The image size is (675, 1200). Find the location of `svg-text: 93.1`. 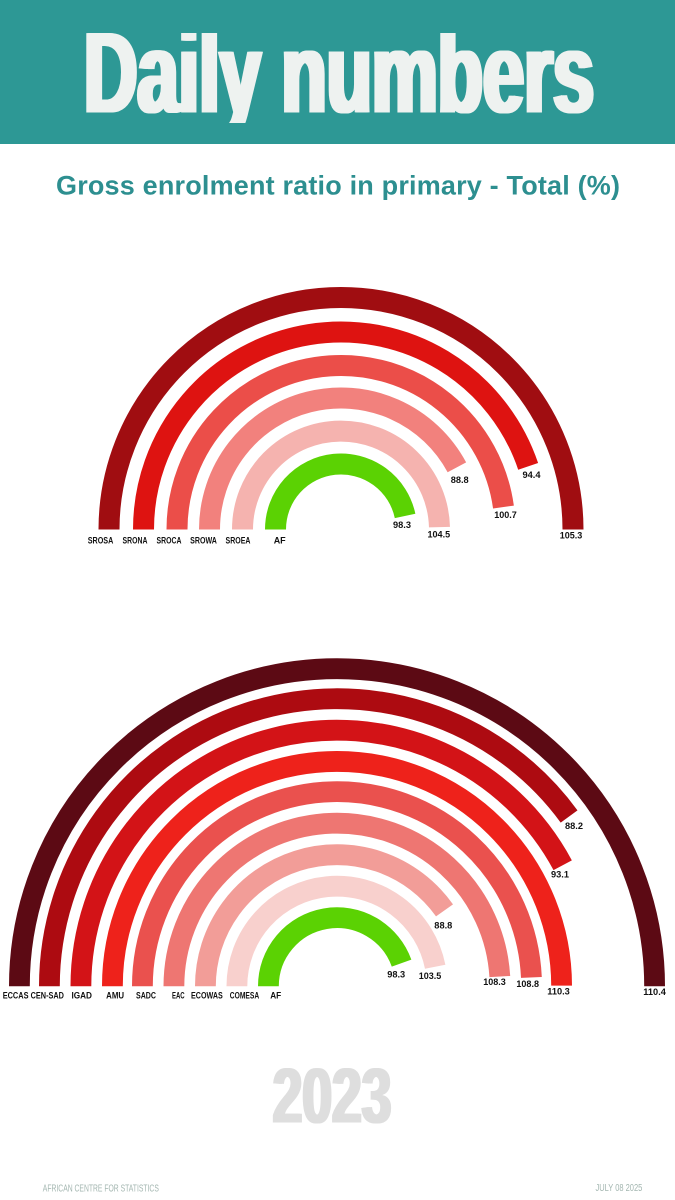

svg-text: 93.1 is located at coordinates (560, 875).